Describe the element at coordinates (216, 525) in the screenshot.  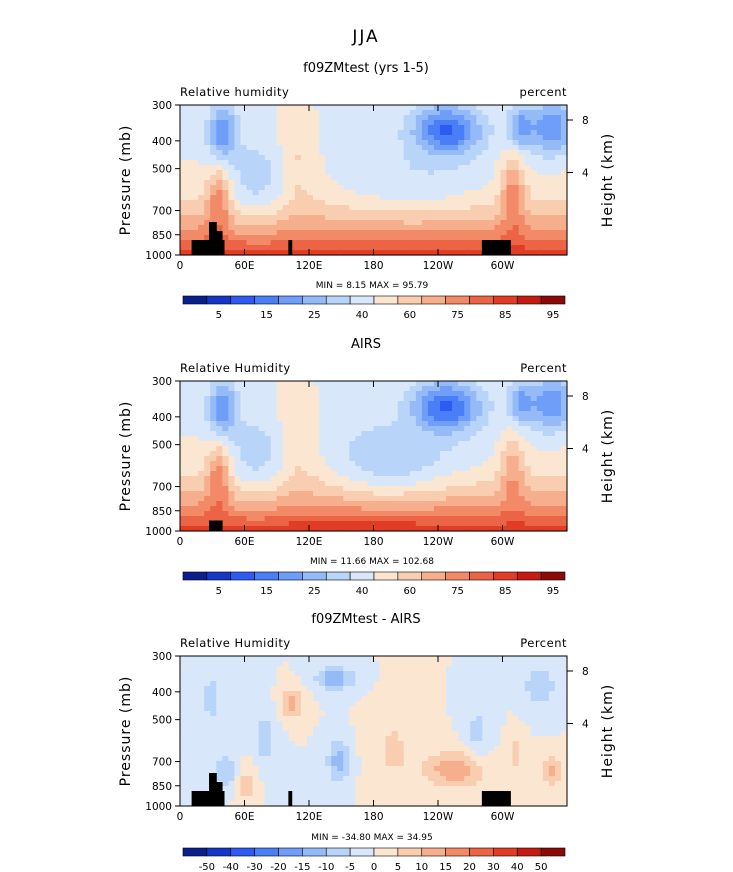
I see `topography-mask` at that location.